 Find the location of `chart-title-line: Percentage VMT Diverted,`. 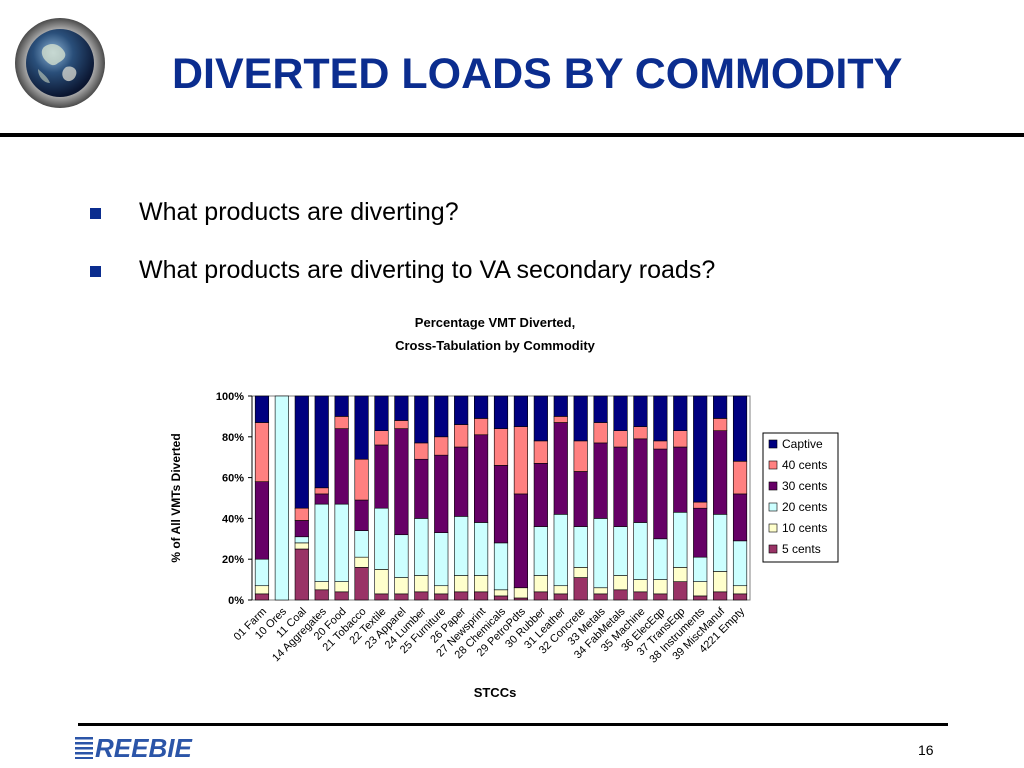

chart-title-line: Percentage VMT Diverted, is located at coordinates (495, 322).